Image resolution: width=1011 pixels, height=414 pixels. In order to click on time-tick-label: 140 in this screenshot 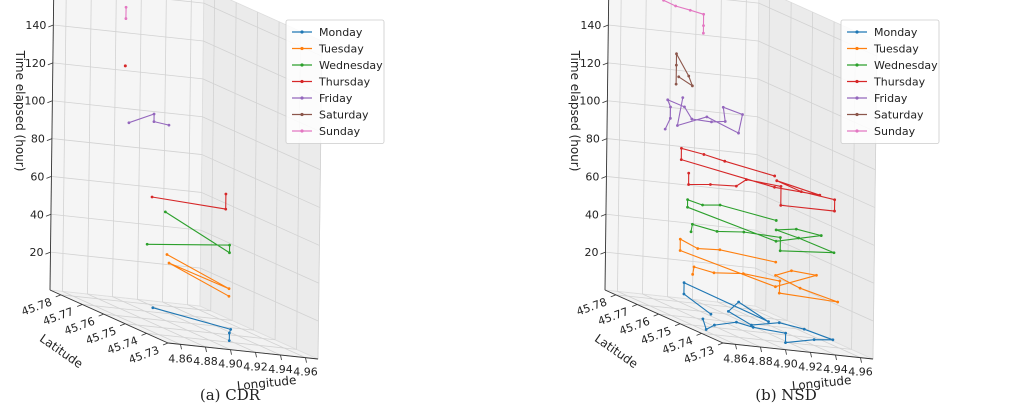, I will do `click(590, 25)`.